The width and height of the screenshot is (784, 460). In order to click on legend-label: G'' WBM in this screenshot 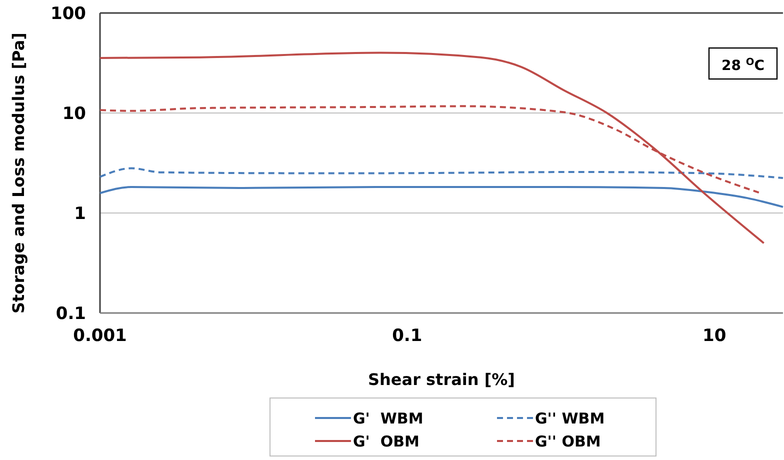, I will do `click(570, 418)`.